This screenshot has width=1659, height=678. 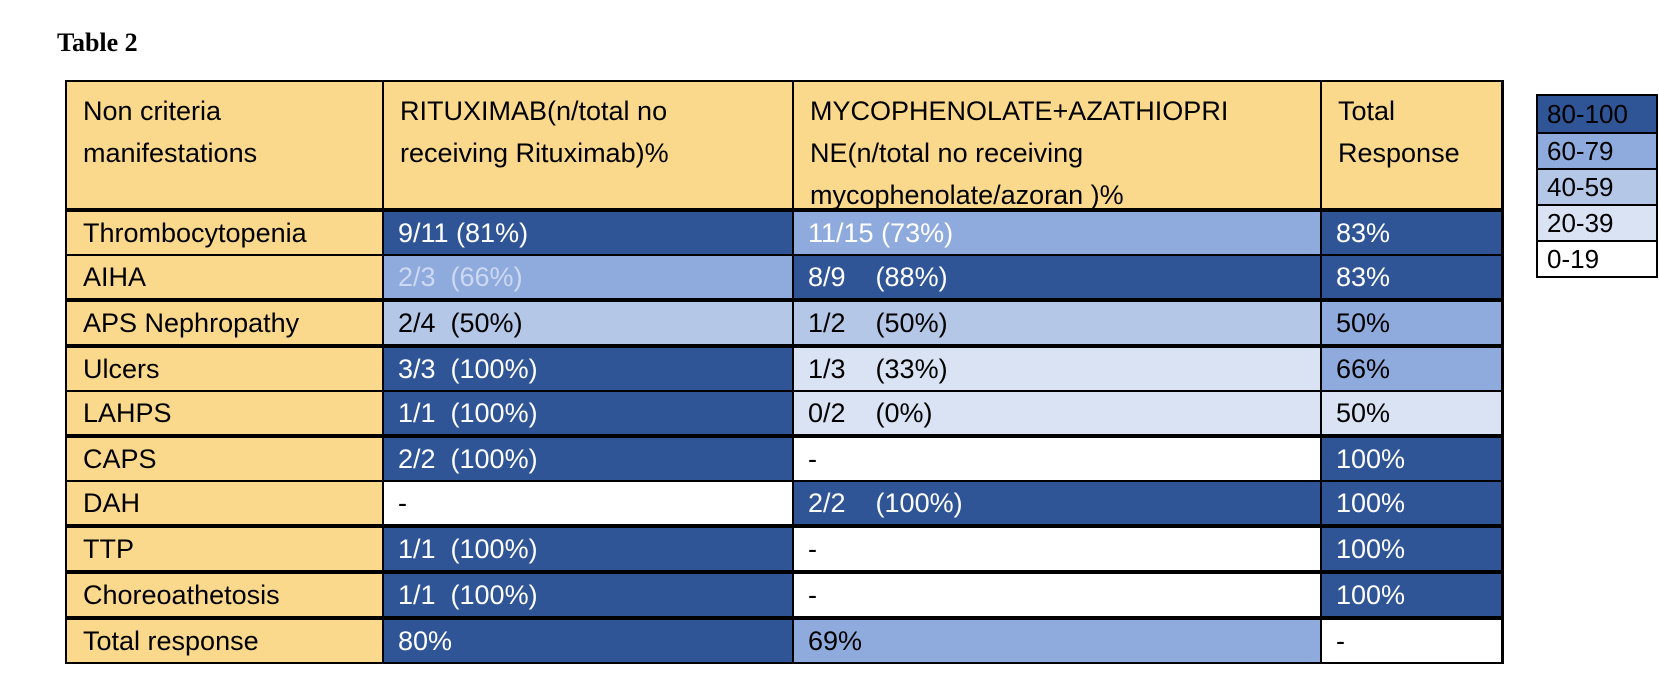 I want to click on value-cell: 3/3 (100%), so click(x=587, y=369).